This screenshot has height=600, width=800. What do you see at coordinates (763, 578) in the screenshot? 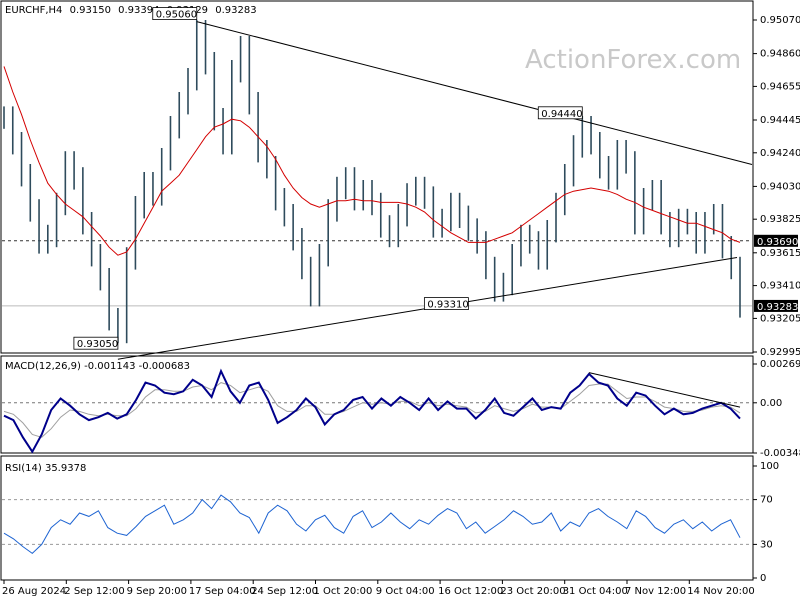
I see `rsi-tick-label: 0` at bounding box center [763, 578].